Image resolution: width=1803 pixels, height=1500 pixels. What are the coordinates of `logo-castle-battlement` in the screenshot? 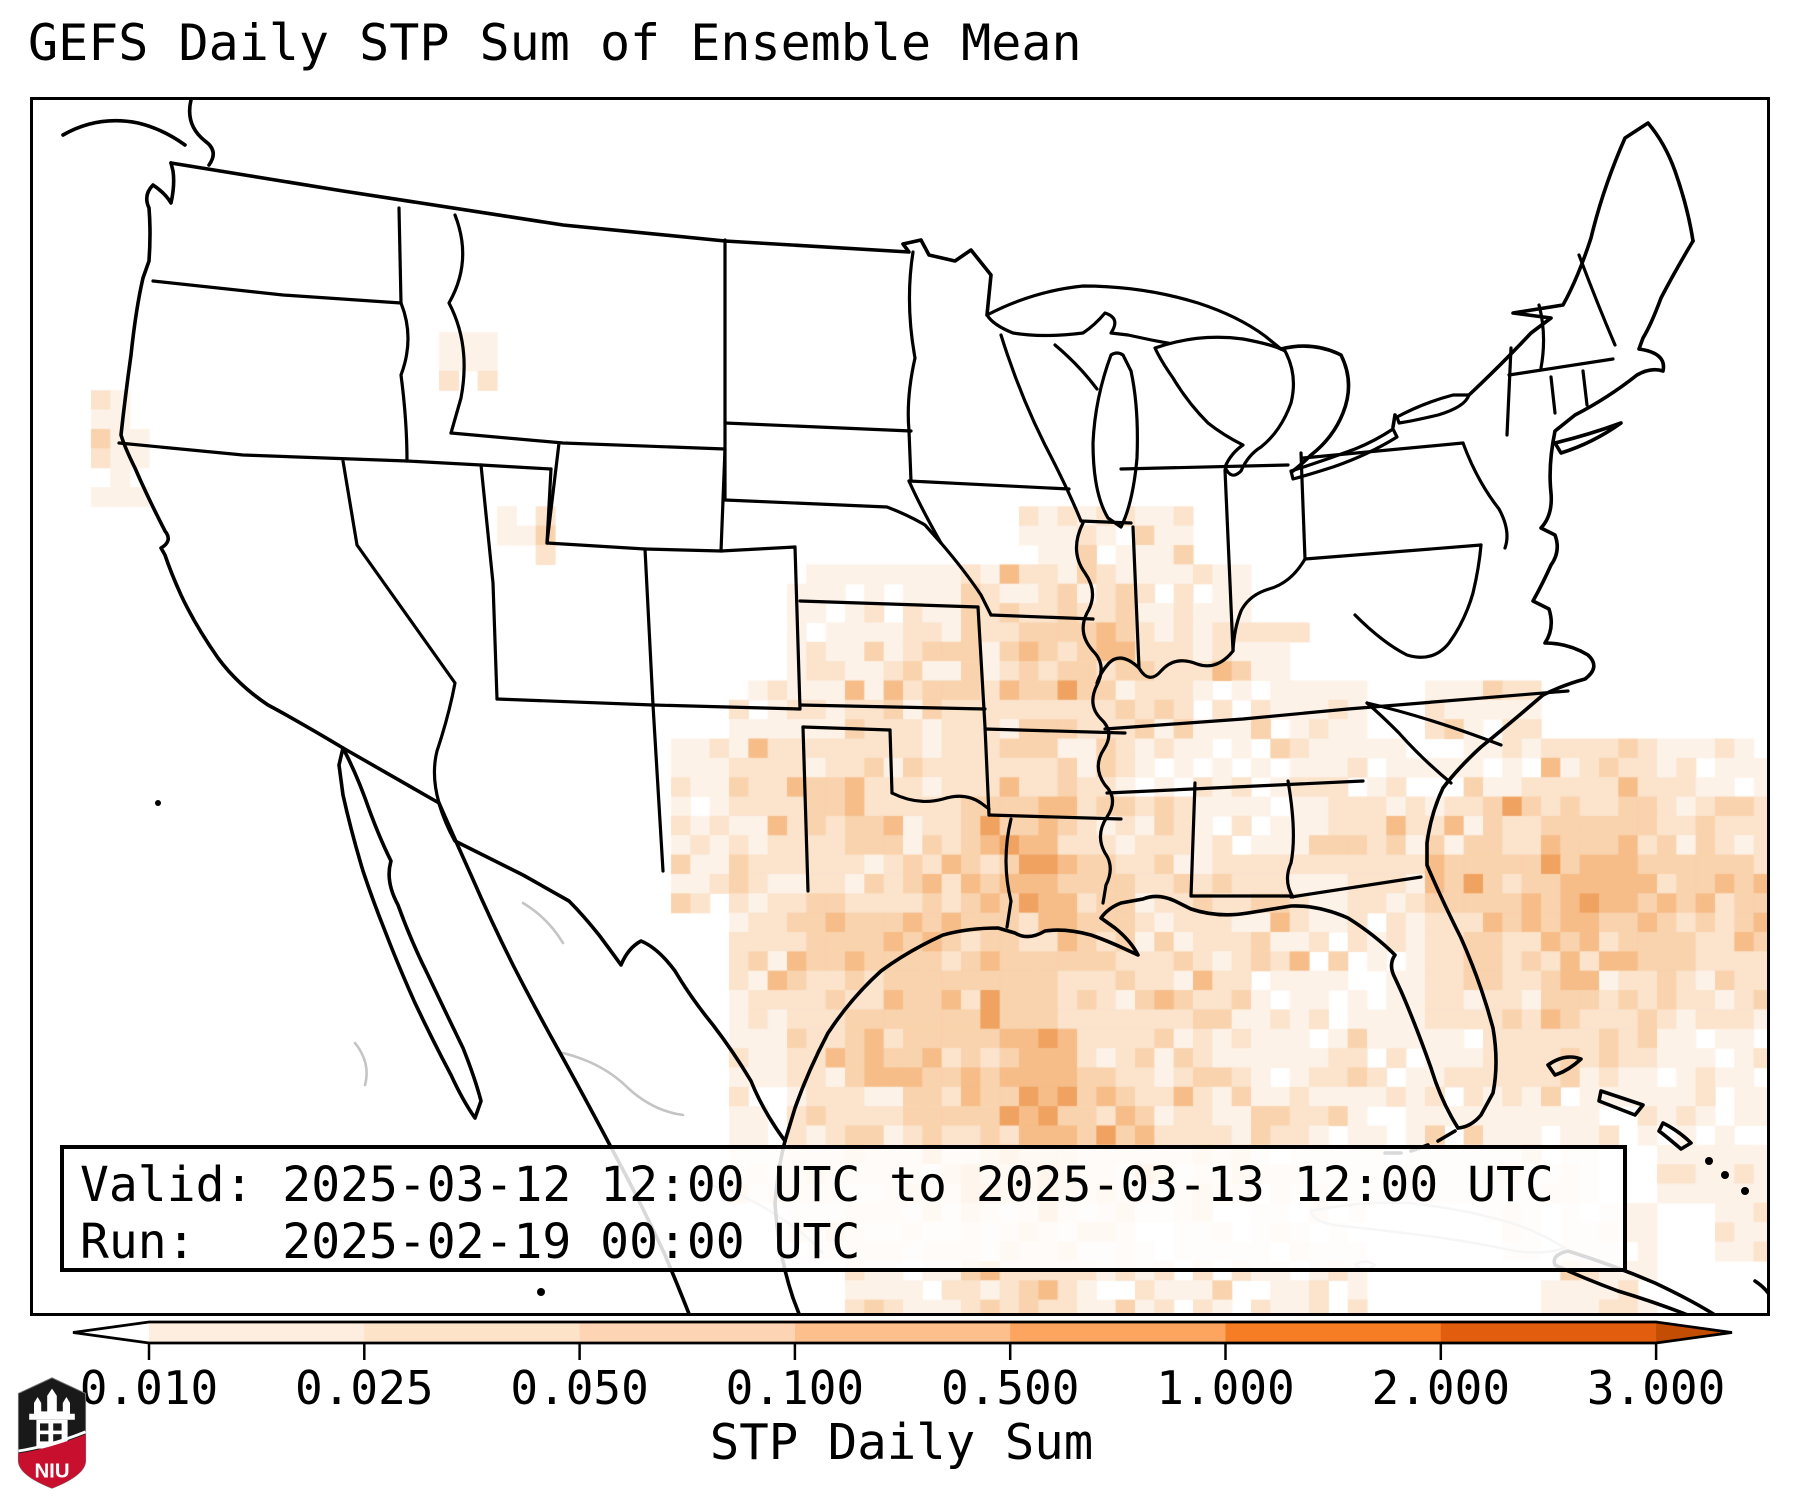 It's located at (52, 1404).